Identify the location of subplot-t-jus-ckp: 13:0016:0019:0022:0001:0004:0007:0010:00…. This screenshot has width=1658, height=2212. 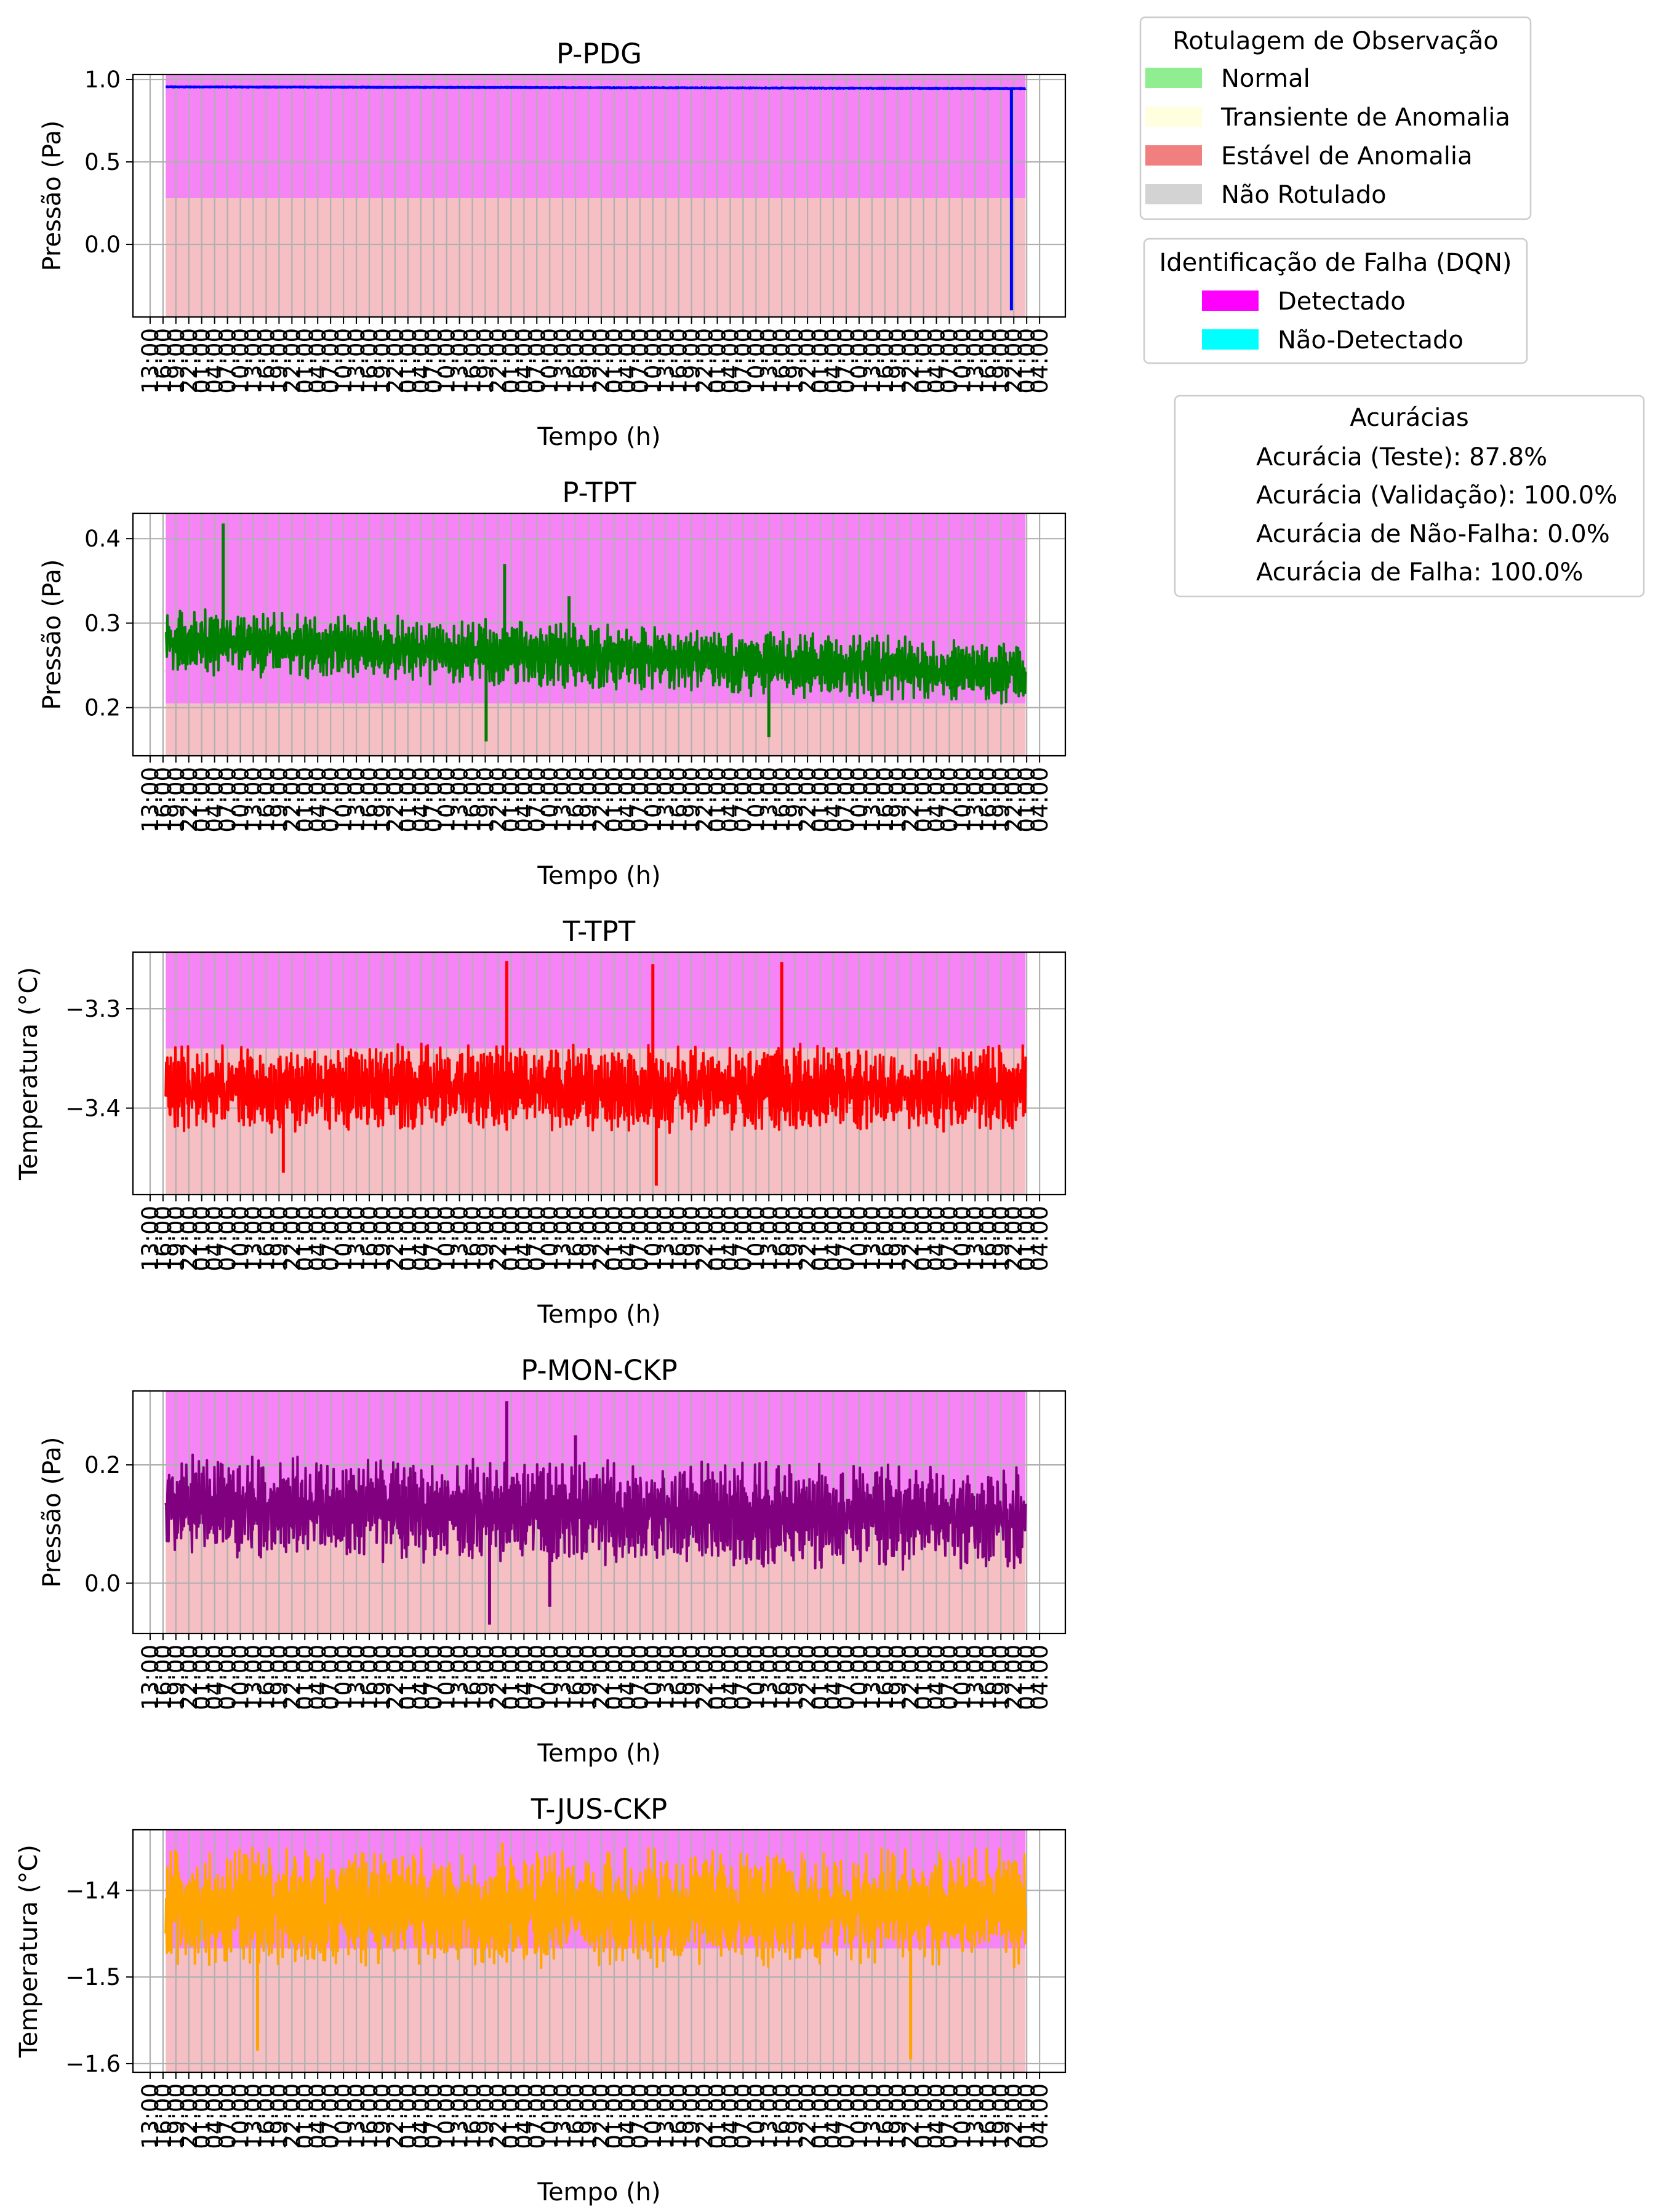
(541, 1999).